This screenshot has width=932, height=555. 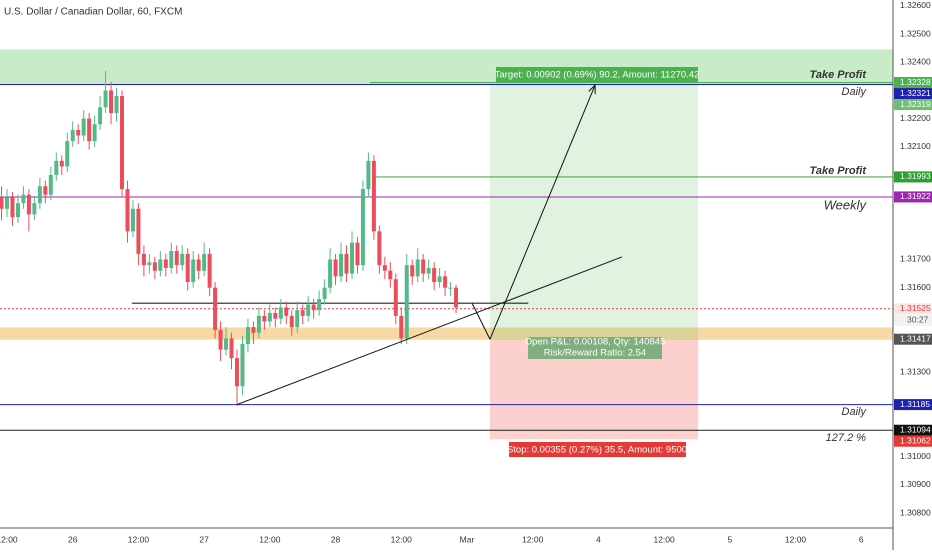 I want to click on x-tick-label: 6, so click(x=861, y=539).